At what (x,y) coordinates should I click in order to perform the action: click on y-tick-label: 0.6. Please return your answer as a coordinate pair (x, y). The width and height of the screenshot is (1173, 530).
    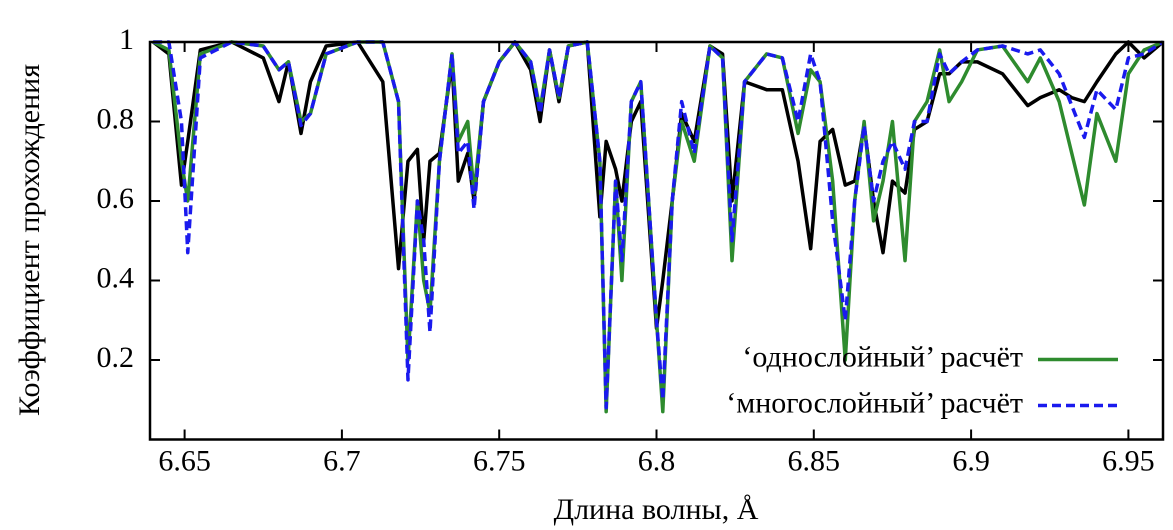
    Looking at the image, I should click on (116, 198).